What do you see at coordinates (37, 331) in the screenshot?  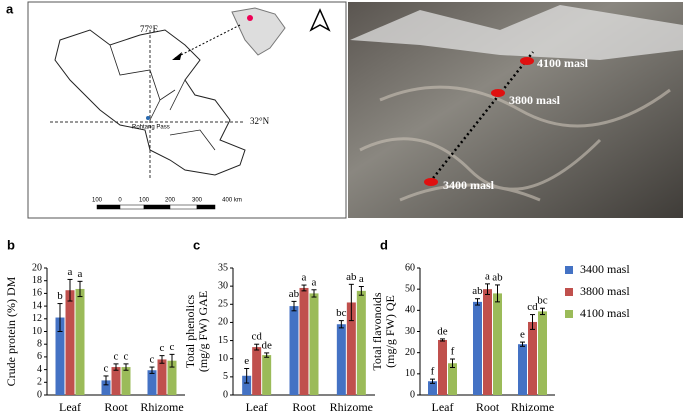 I see `y-tick-label: 10` at bounding box center [37, 331].